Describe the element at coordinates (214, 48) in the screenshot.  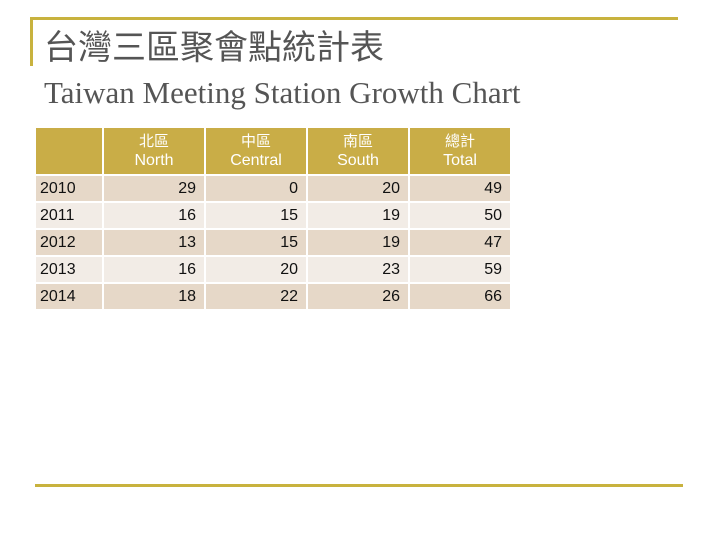
I see `page-title-chinese: 台灣三區聚會點統計表` at that location.